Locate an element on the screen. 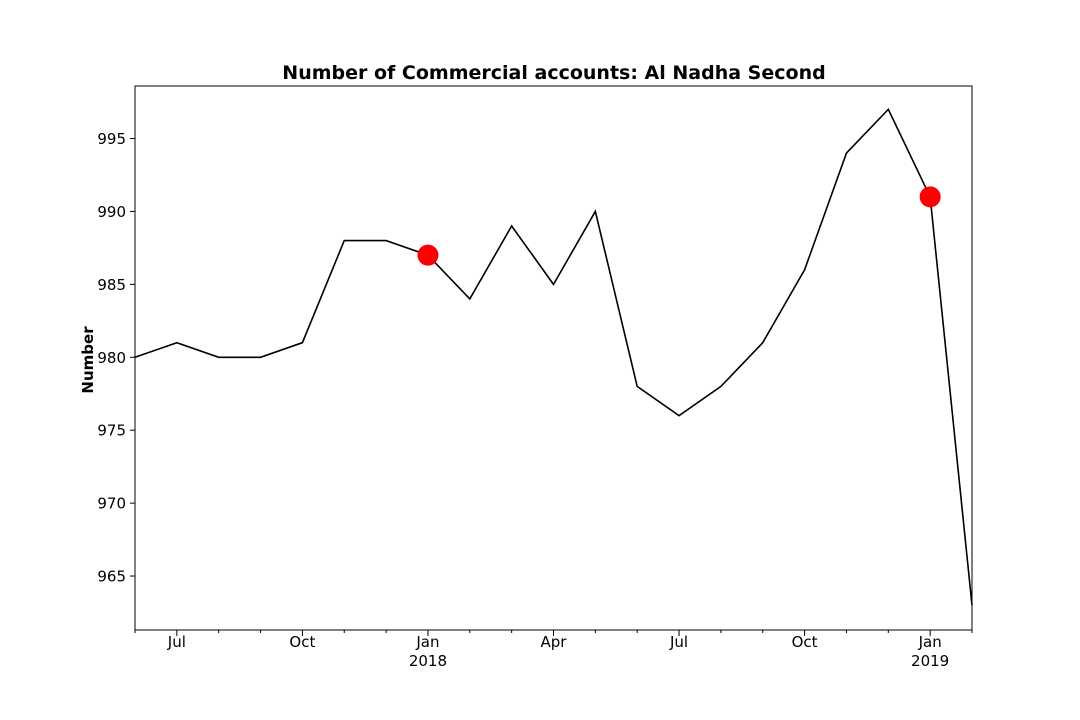  x-tick-year-label: 2018 is located at coordinates (428, 661).